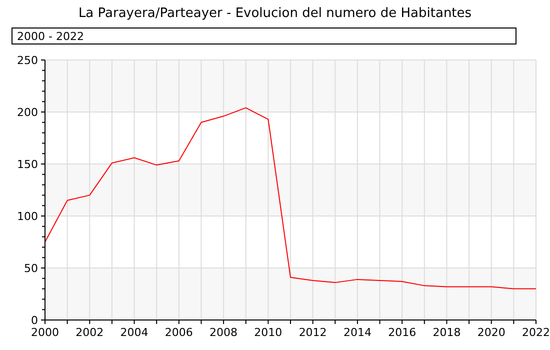  Describe the element at coordinates (312, 332) in the screenshot. I see `x-tick-label: 2012` at that location.